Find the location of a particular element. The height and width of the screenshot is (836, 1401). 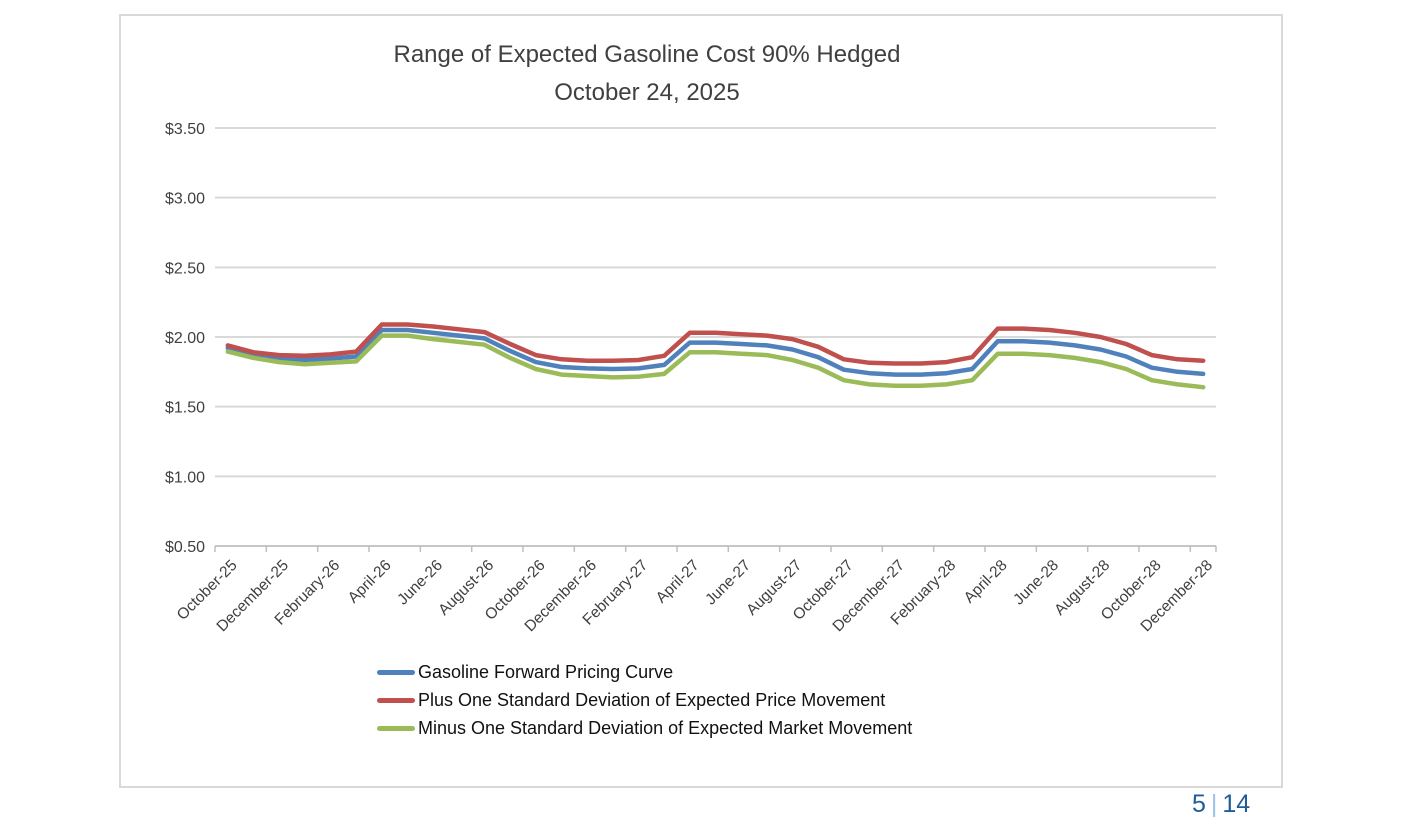

series-plus-one-standard-deviation-of-expected-price-movement-line is located at coordinates (715, 344).